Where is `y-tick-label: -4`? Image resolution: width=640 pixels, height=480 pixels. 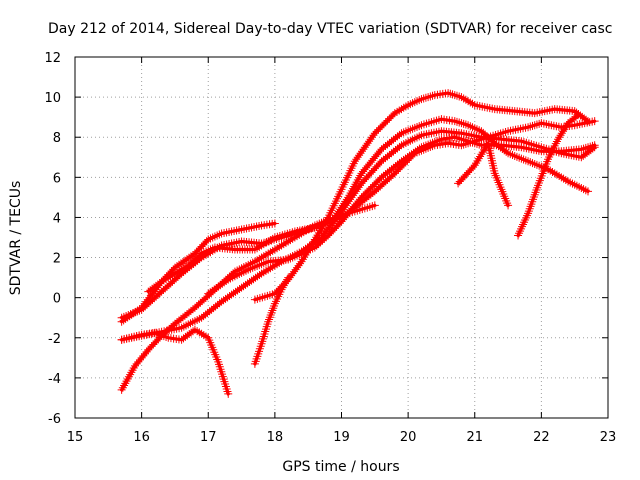 y-tick-label: -4 is located at coordinates (54, 379).